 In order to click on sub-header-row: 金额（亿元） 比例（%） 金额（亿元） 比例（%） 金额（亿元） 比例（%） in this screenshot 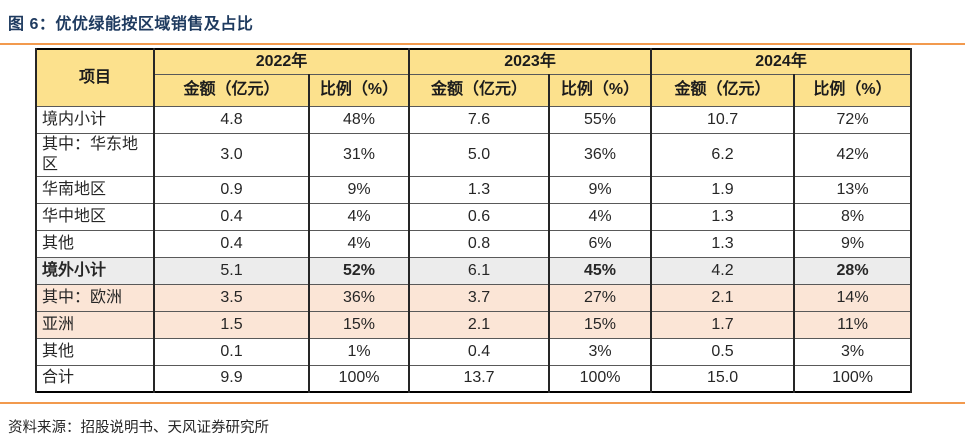, I will do `click(474, 90)`.